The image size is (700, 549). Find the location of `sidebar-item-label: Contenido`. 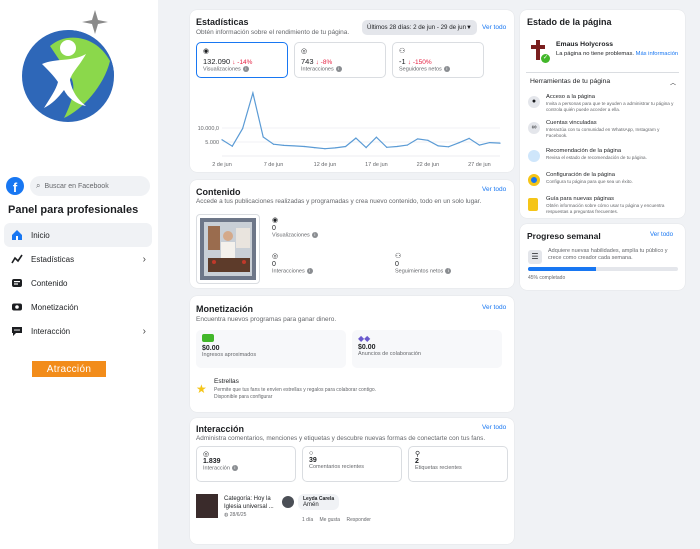

sidebar-item-label: Contenido is located at coordinates (49, 283).